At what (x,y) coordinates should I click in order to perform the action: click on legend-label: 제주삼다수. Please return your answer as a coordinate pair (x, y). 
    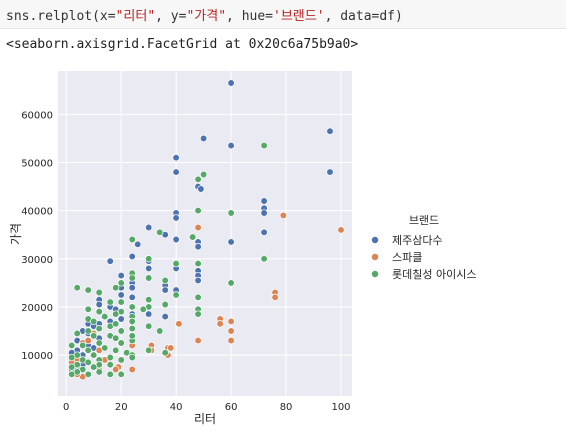
    Looking at the image, I should click on (417, 240).